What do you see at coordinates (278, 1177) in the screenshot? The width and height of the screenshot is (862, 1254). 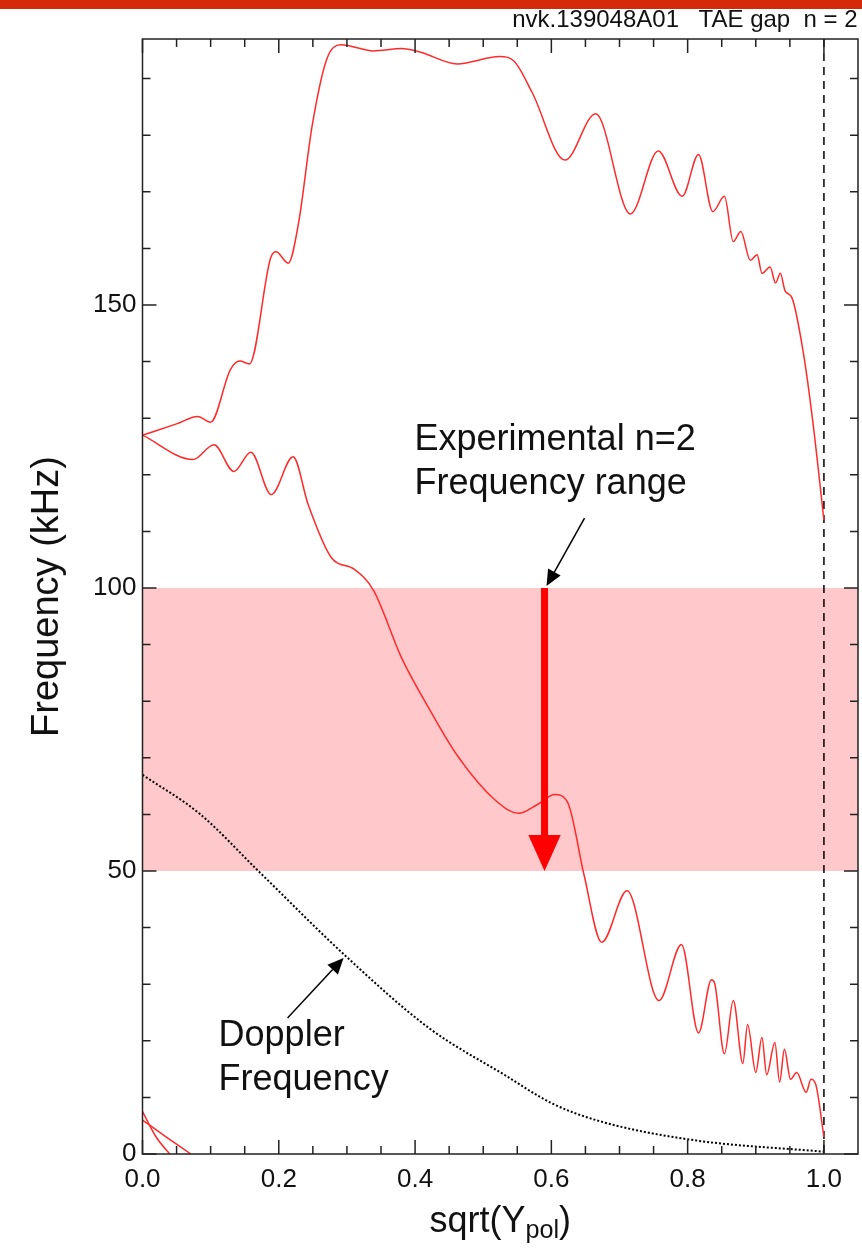 I see `x-tick-label: 0.2` at bounding box center [278, 1177].